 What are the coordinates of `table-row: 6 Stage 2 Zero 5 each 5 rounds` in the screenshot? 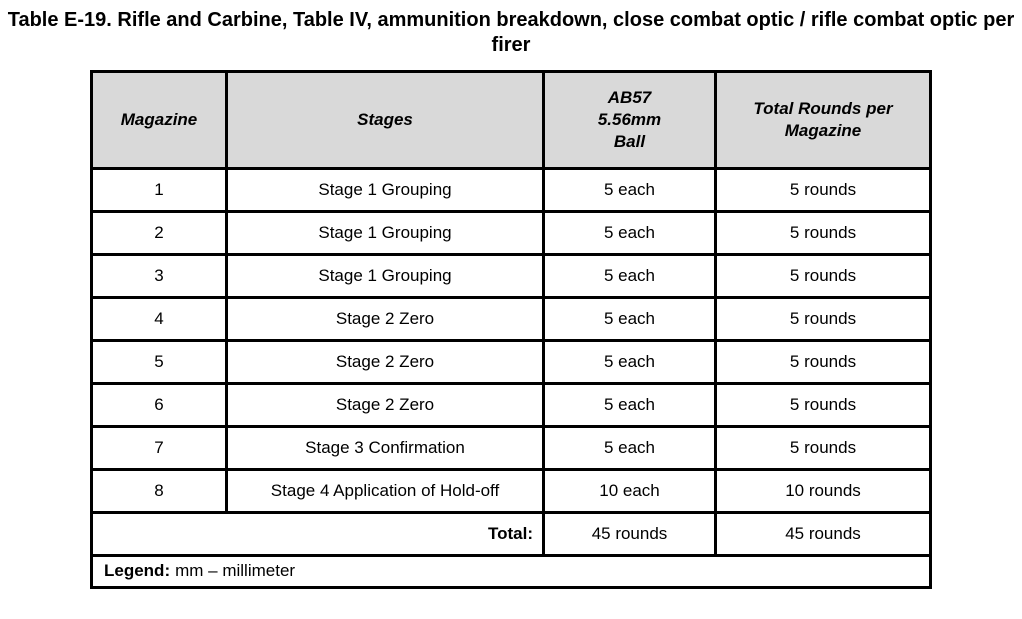 It's located at (511, 404).